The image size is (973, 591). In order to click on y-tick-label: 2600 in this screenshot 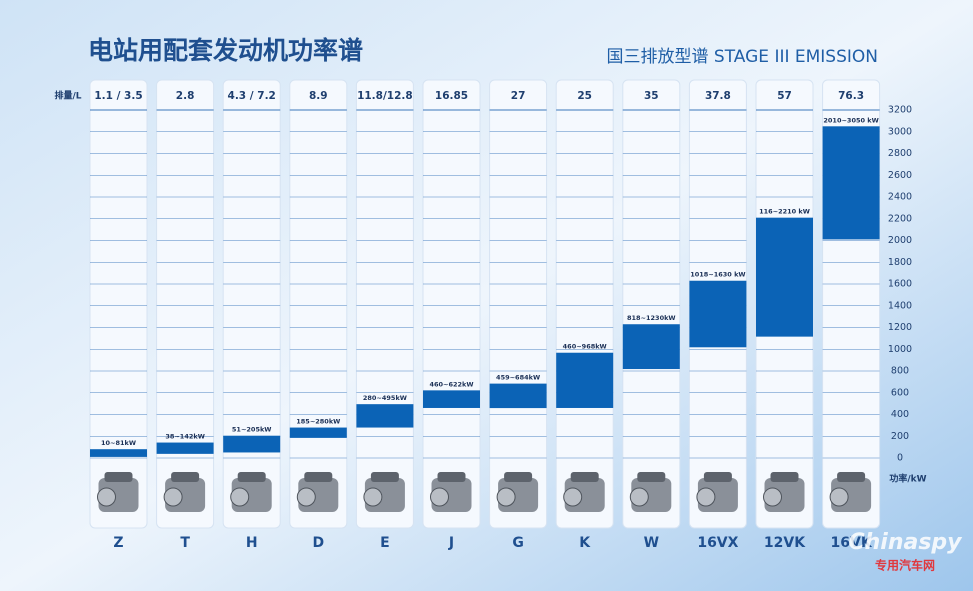, I will do `click(900, 175)`.